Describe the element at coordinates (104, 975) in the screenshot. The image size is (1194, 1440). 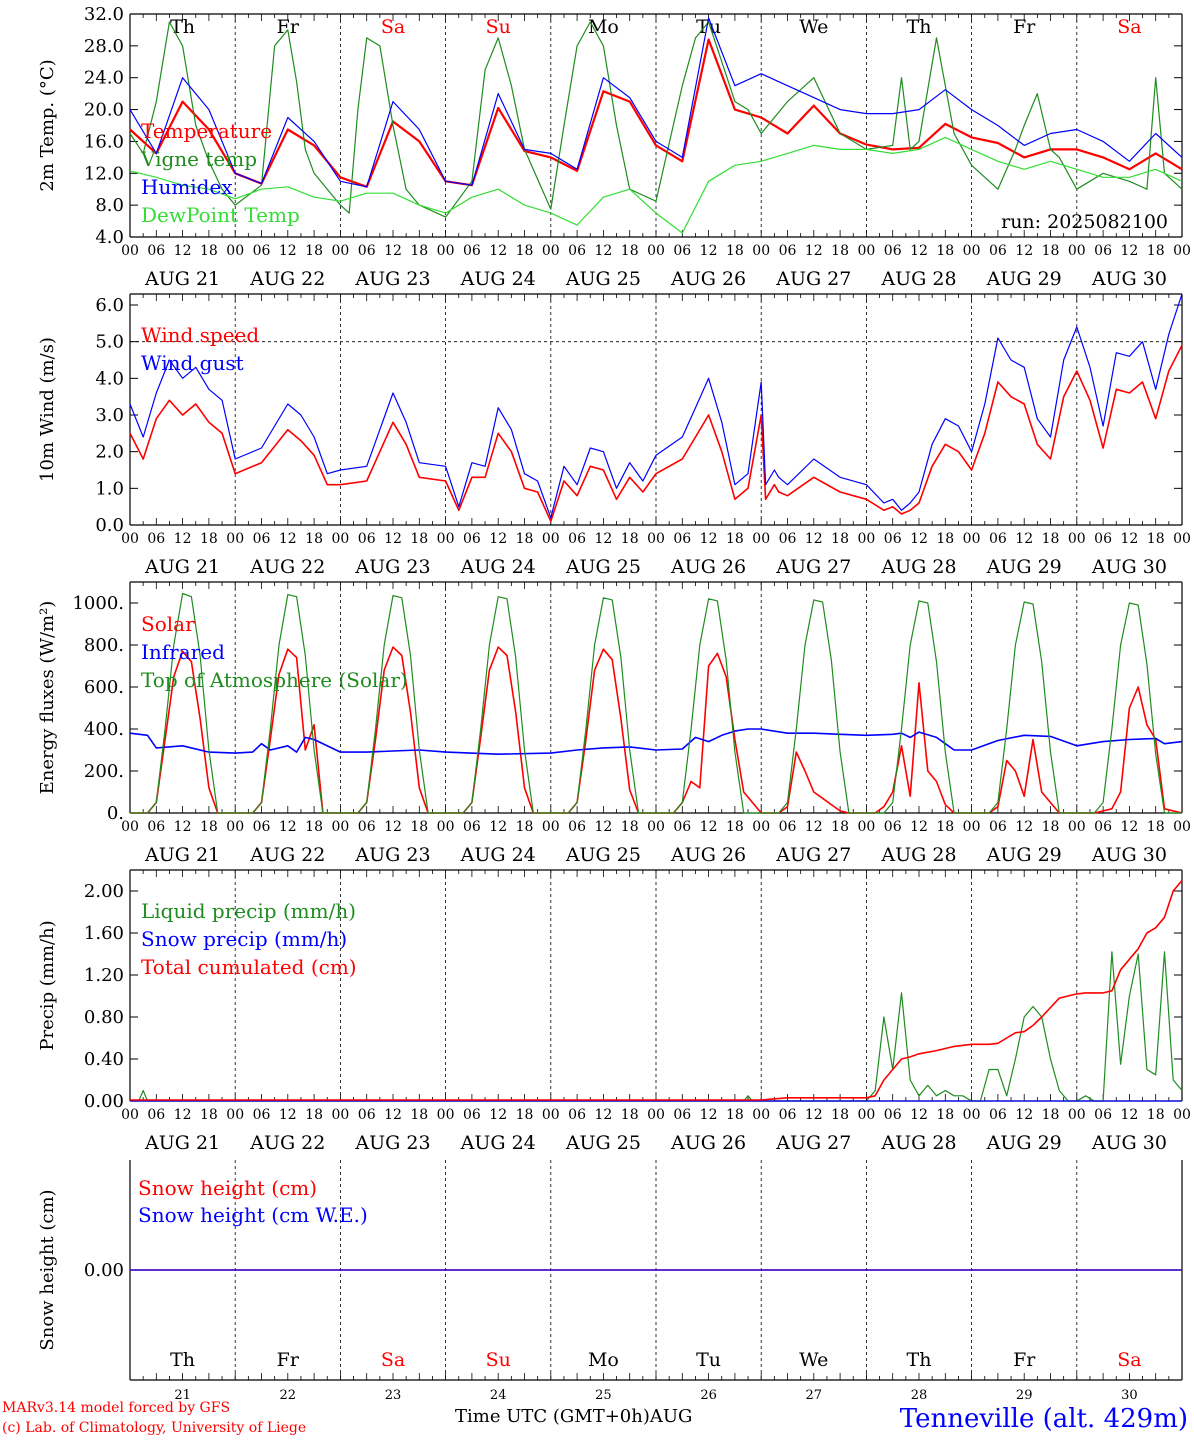
I see `y-tick-label: 1.20` at that location.